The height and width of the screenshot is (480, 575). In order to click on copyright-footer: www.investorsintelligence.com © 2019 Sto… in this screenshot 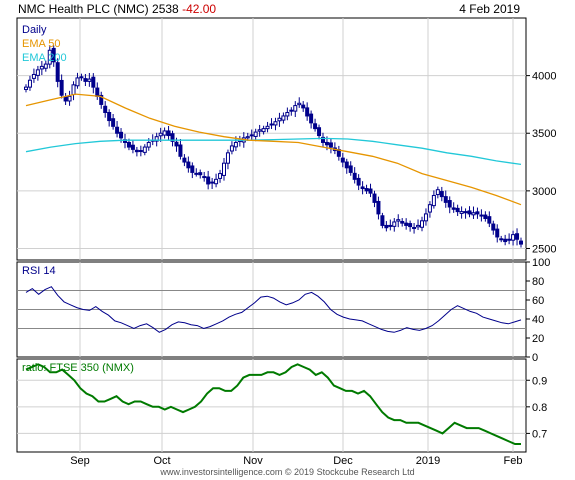, I will do `click(287, 472)`.